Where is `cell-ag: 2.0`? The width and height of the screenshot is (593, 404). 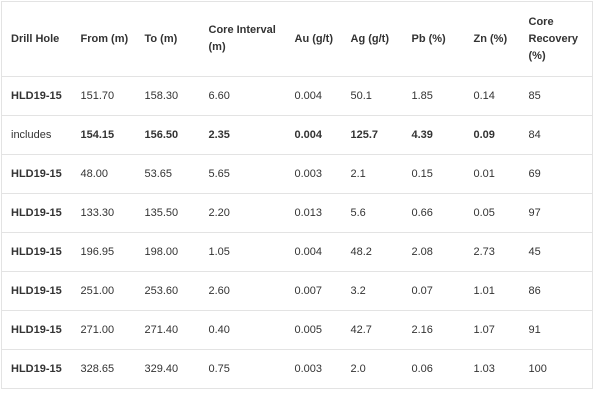
cell-ag: 2.0 is located at coordinates (372, 369).